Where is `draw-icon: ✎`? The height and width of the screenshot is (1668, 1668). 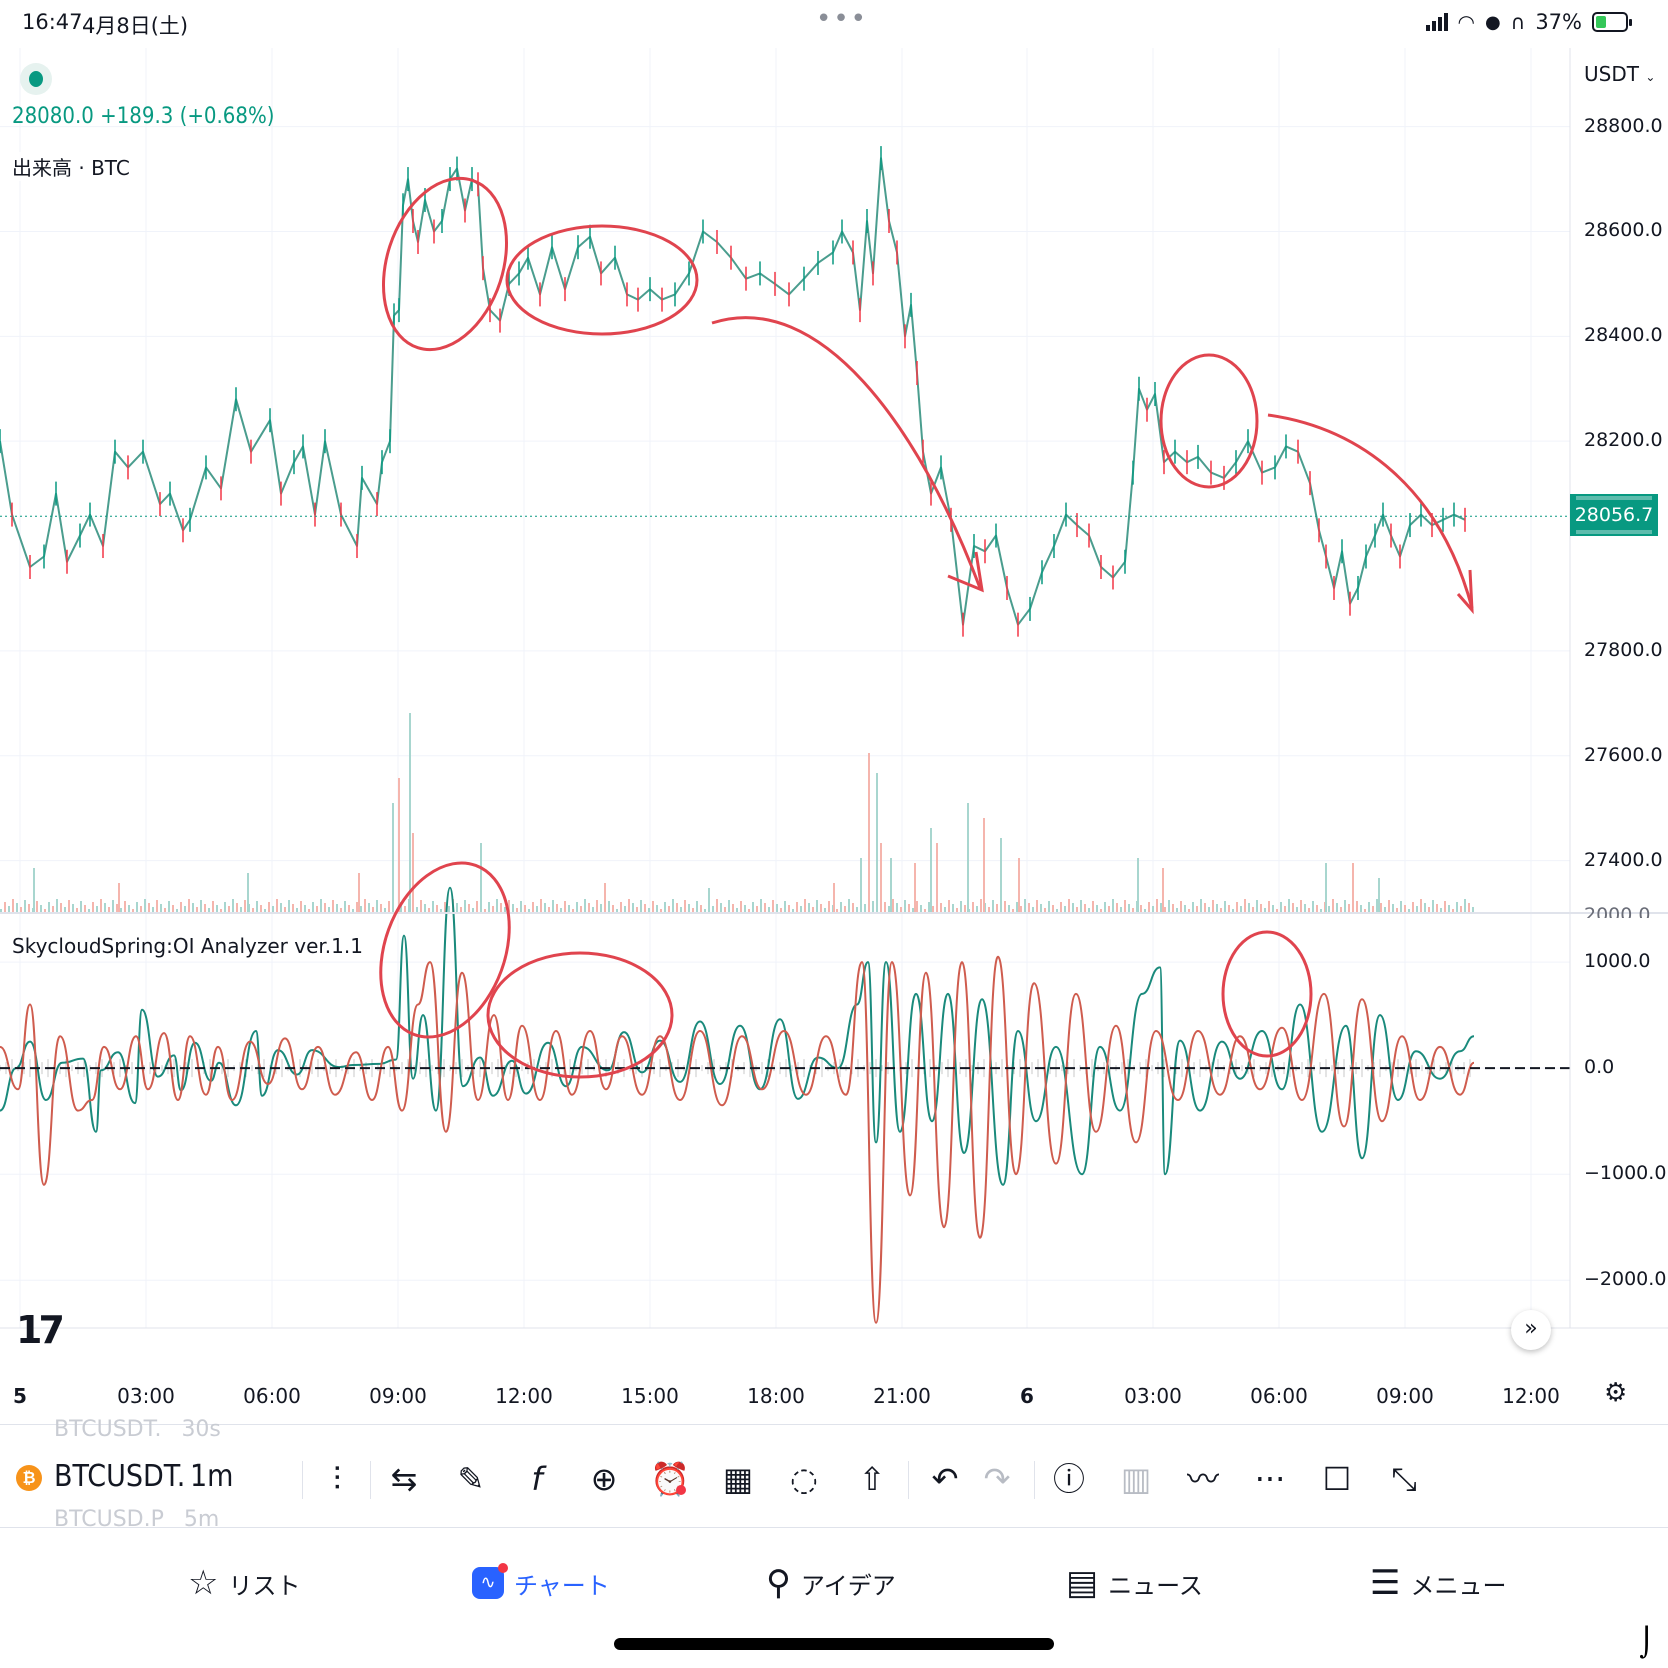
draw-icon: ✎ is located at coordinates (471, 1479).